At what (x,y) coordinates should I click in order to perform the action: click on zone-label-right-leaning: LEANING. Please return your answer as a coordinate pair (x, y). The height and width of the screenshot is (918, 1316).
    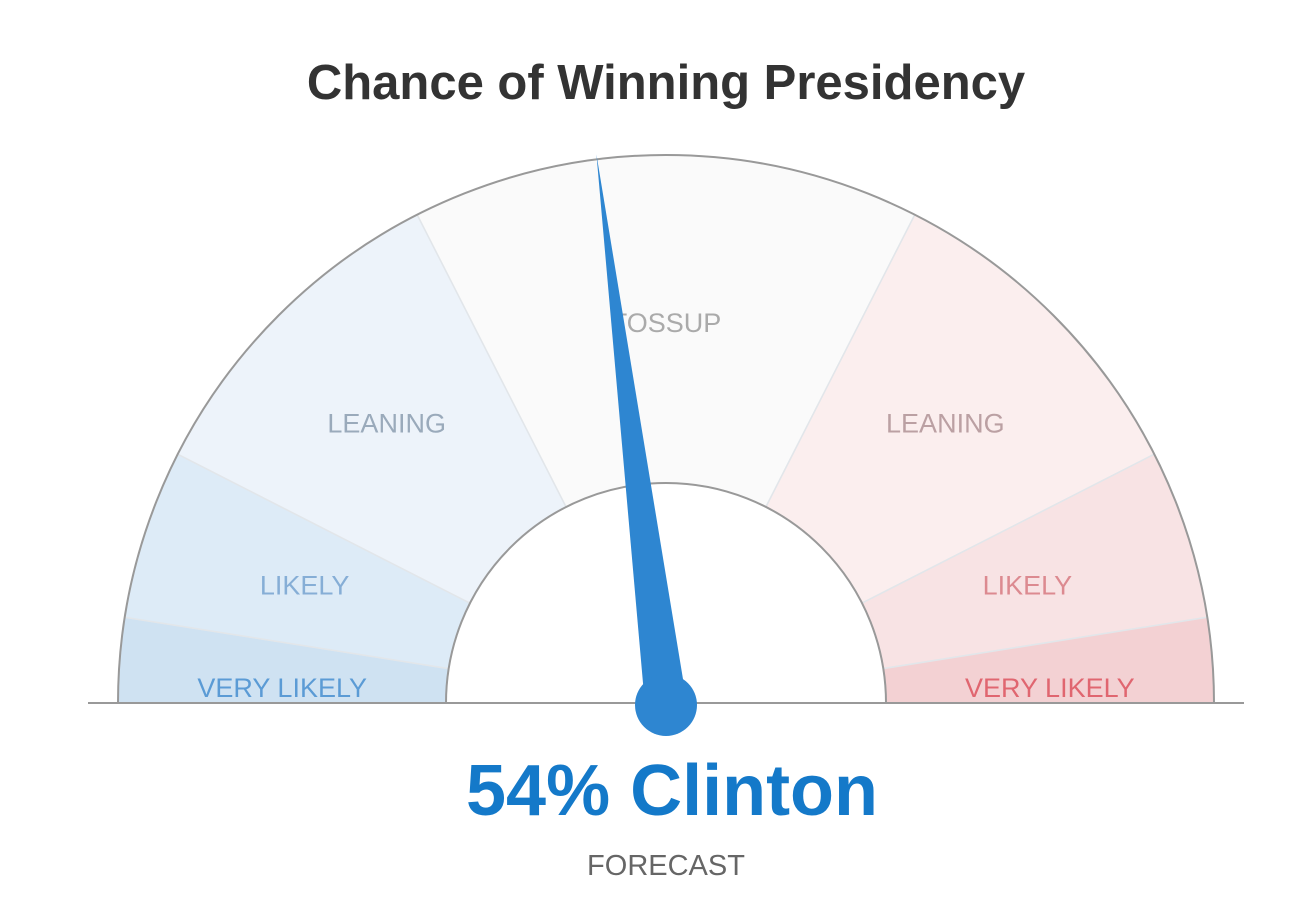
    Looking at the image, I should click on (945, 424).